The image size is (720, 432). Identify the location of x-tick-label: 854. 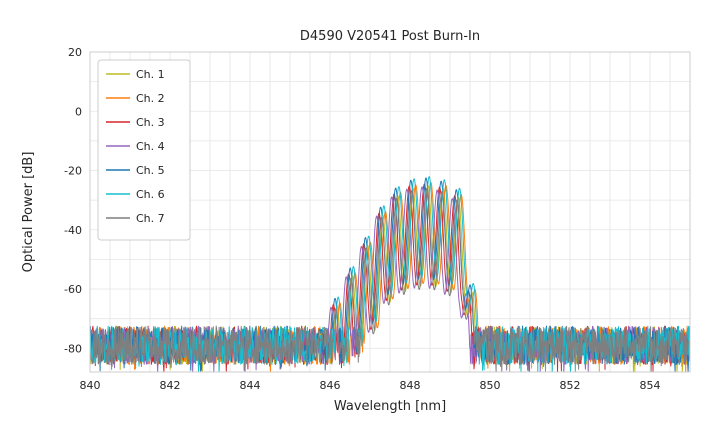
(650, 385).